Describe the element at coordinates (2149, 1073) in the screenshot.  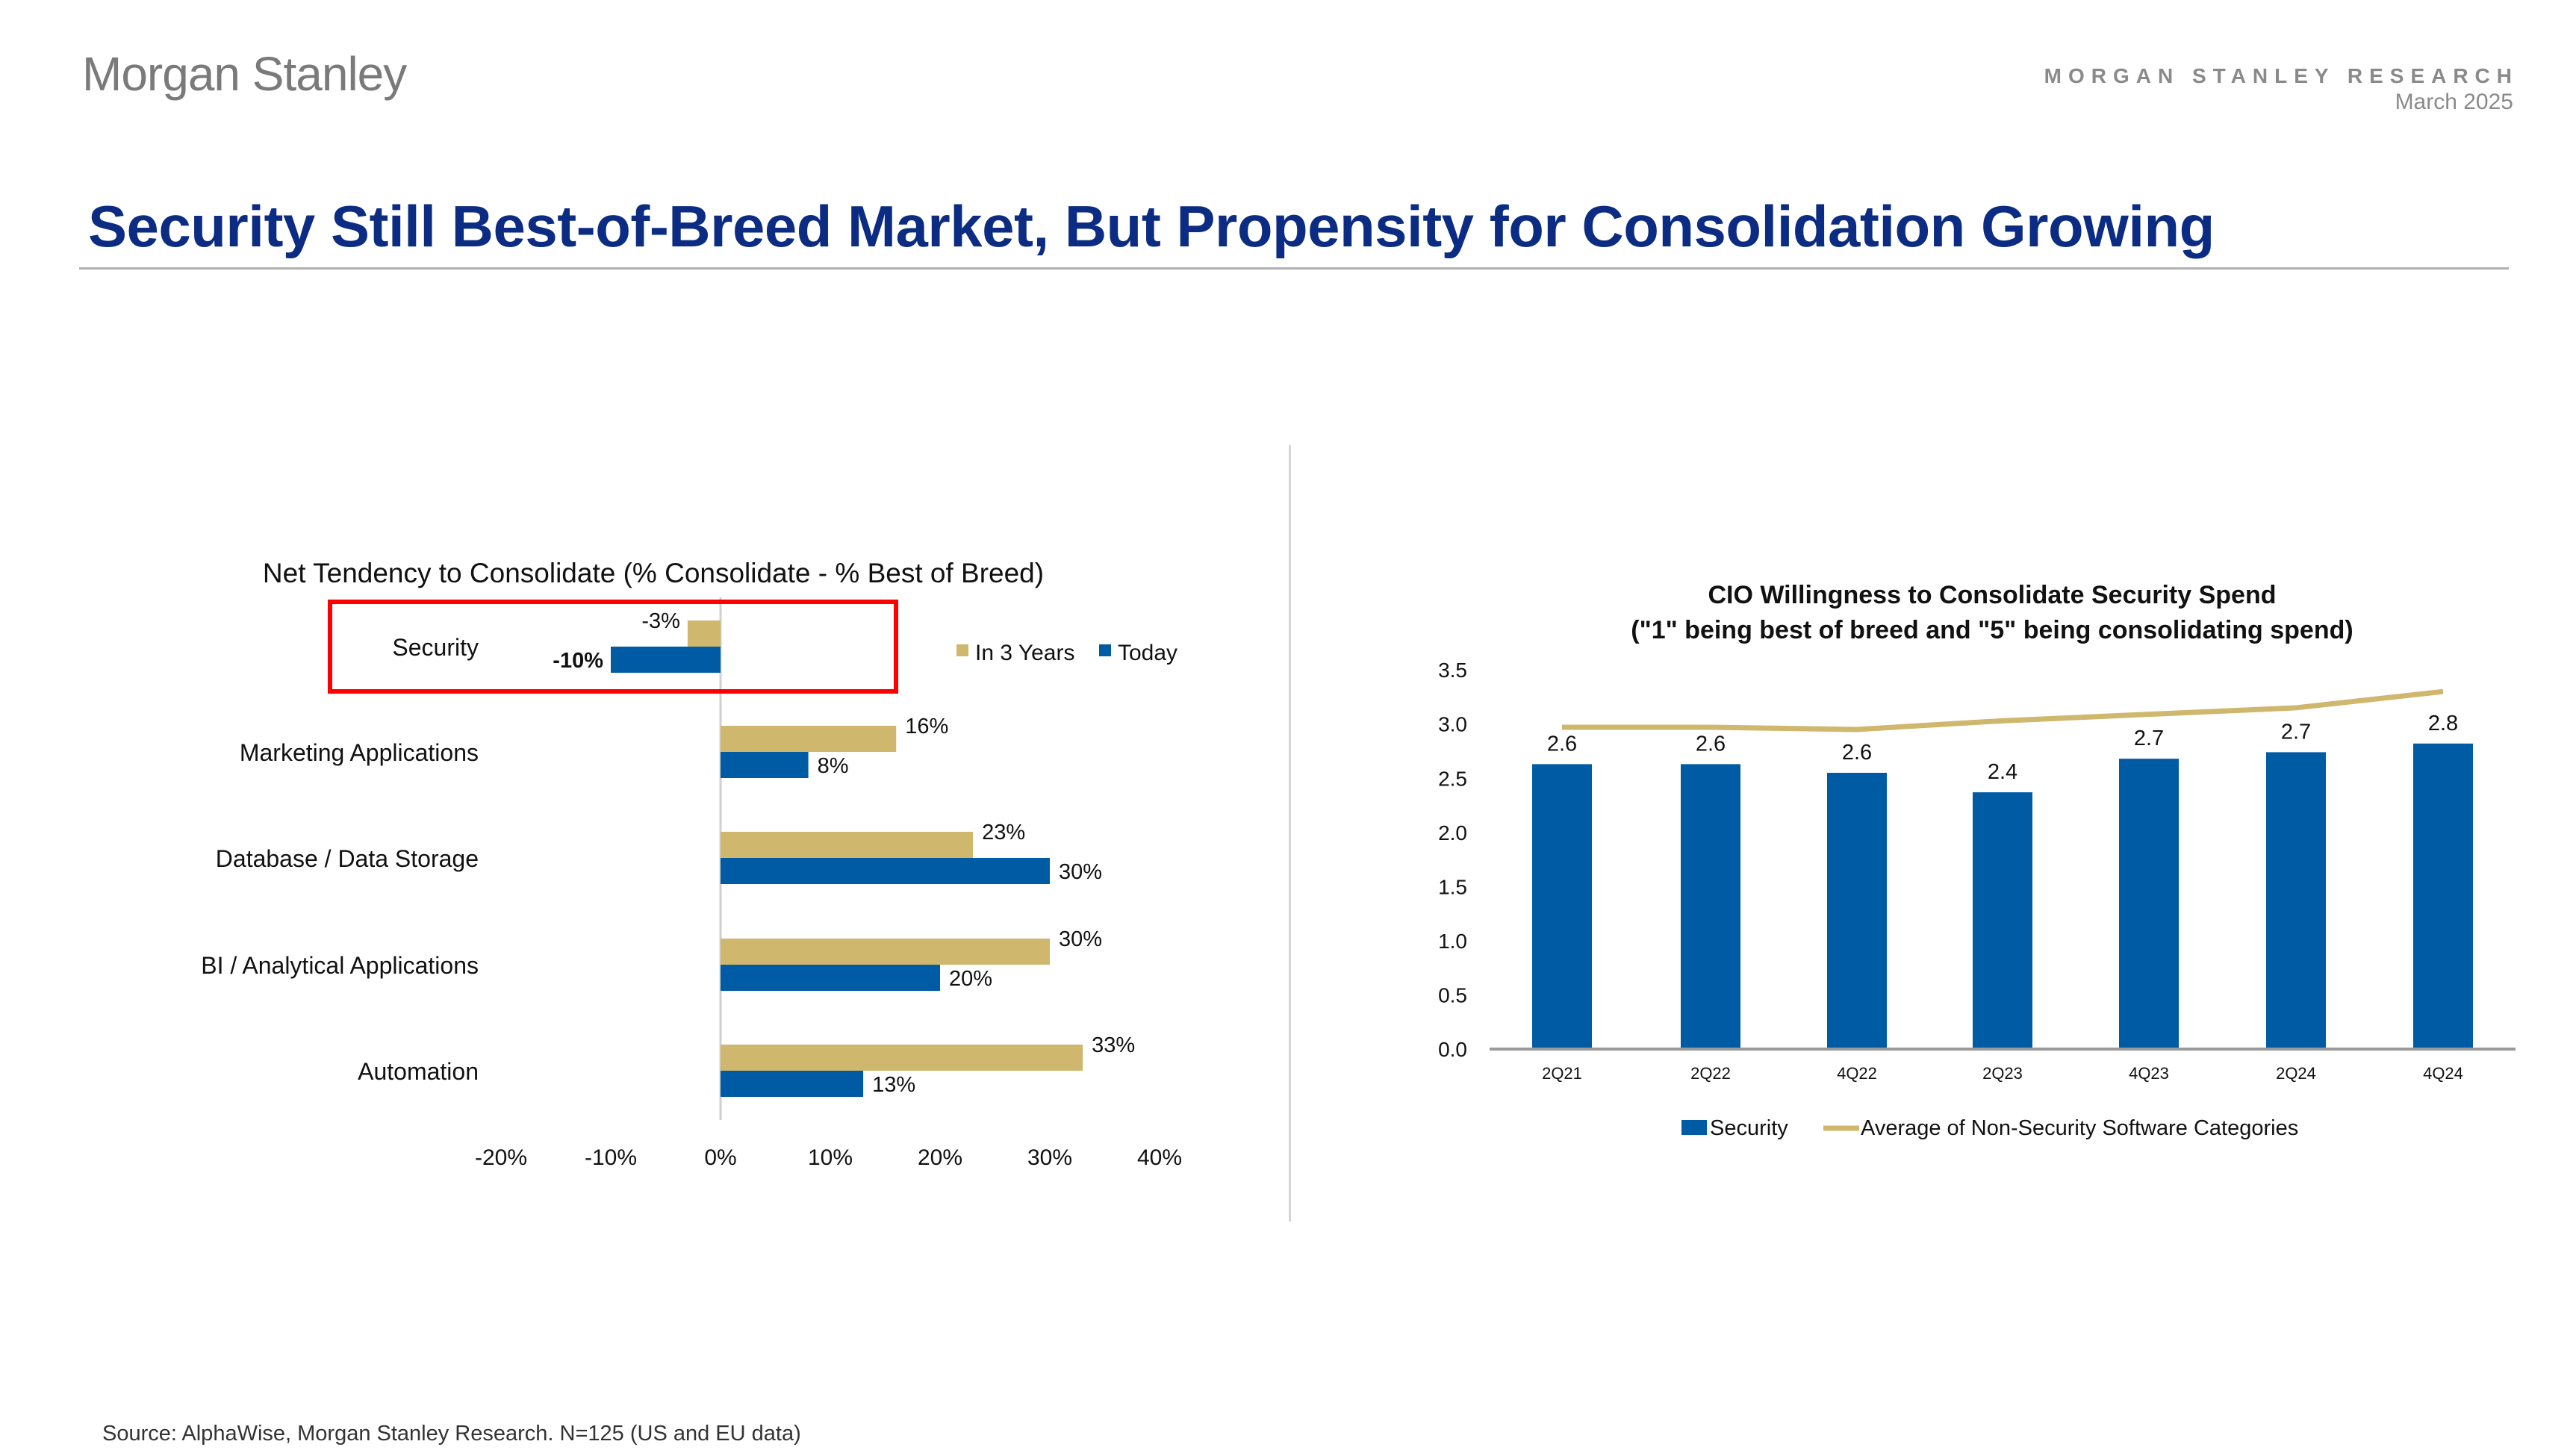
I see `x-tick-label: 4Q23` at that location.